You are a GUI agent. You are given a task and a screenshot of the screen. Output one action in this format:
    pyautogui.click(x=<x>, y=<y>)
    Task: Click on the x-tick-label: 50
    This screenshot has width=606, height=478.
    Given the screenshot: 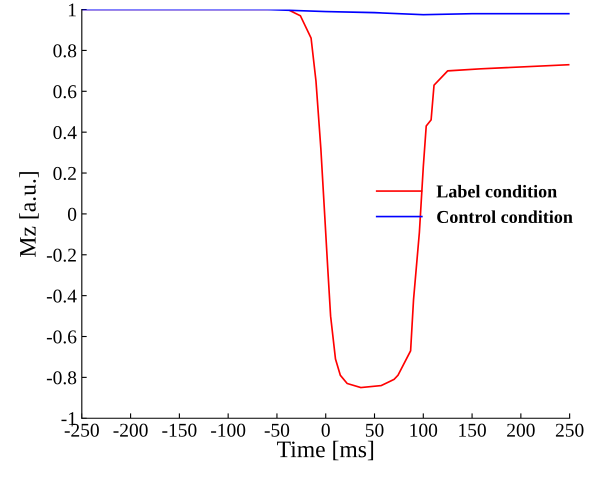 What is the action you would take?
    pyautogui.click(x=375, y=430)
    